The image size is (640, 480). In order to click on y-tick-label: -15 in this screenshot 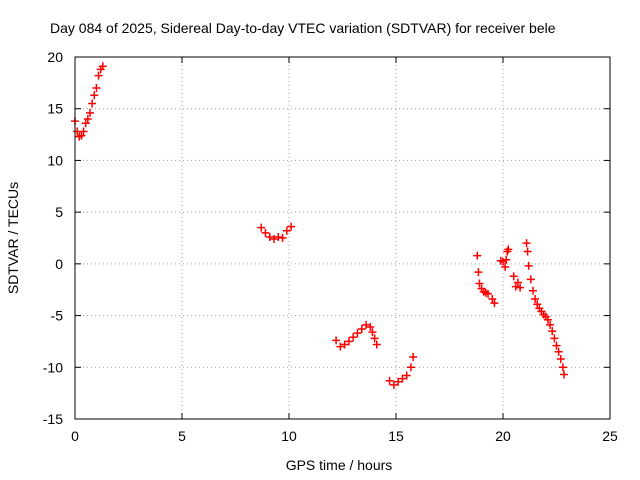, I will do `click(53, 419)`.